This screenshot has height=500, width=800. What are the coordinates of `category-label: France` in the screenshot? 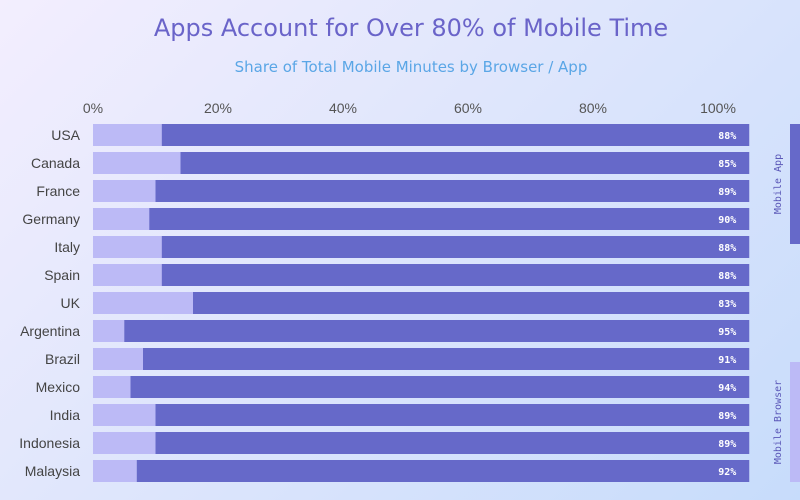 It's located at (58, 191).